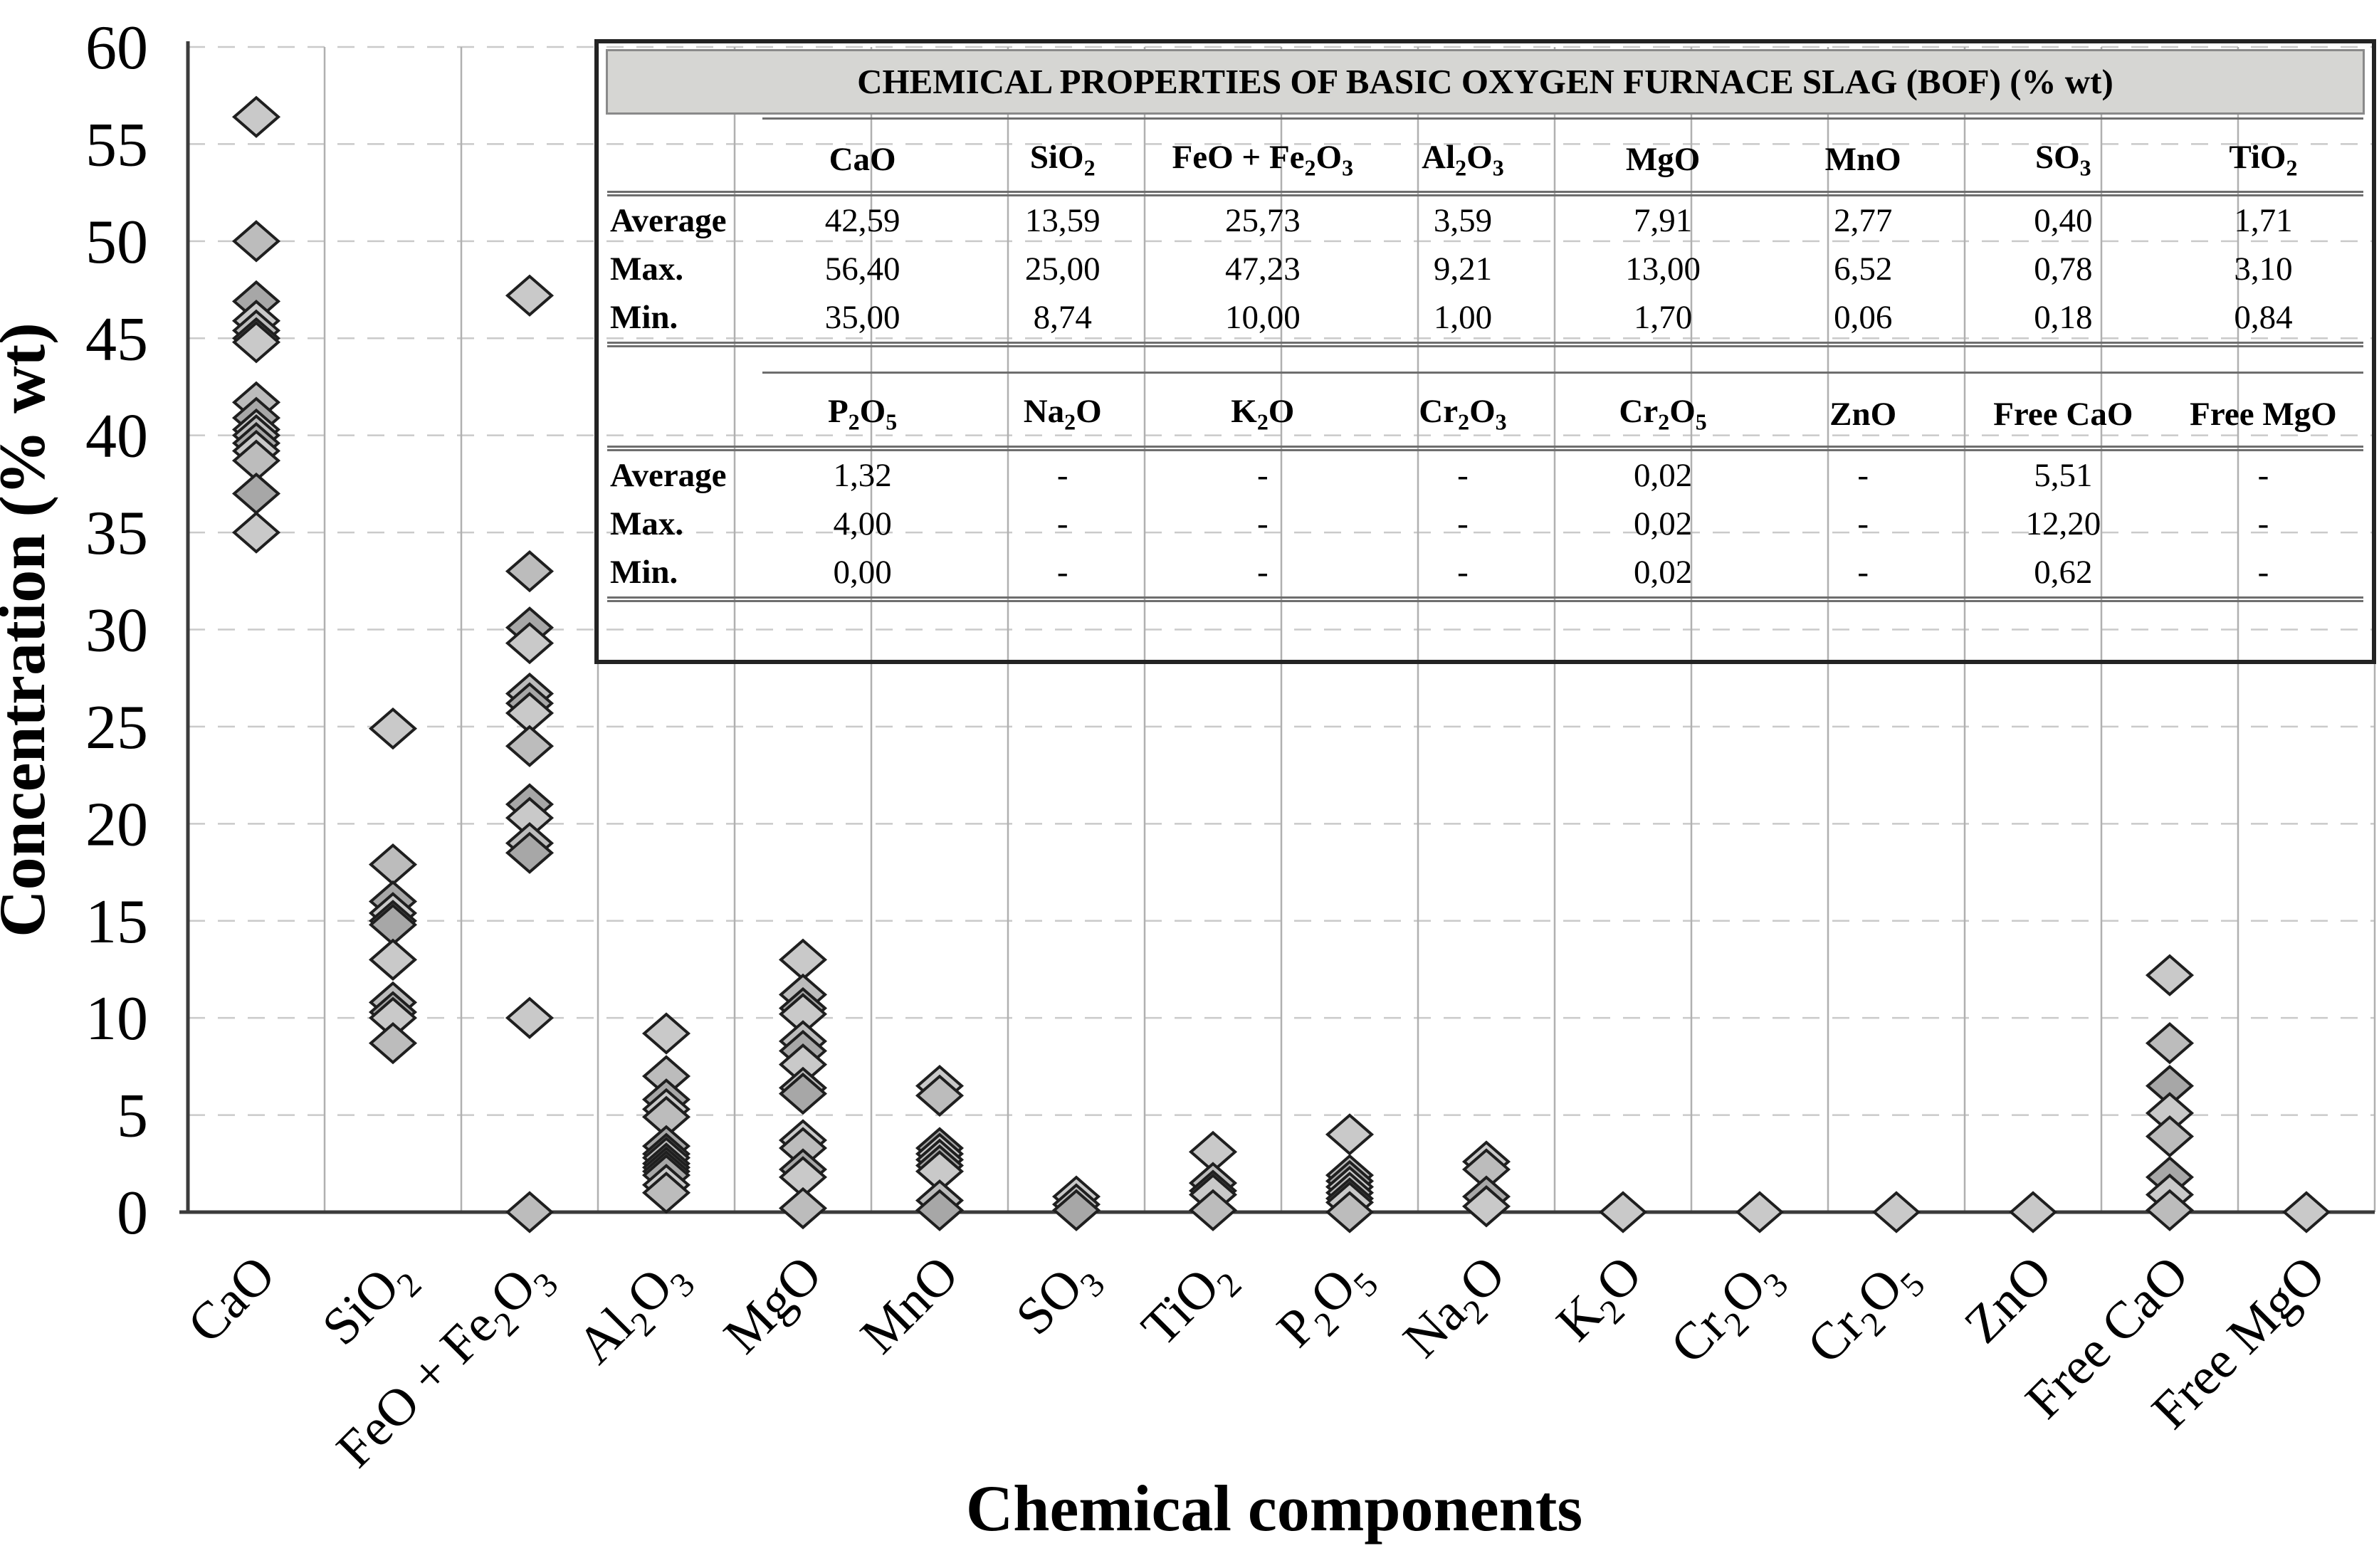  Describe the element at coordinates (862, 157) in the screenshot. I see `column-header: CaO` at that location.